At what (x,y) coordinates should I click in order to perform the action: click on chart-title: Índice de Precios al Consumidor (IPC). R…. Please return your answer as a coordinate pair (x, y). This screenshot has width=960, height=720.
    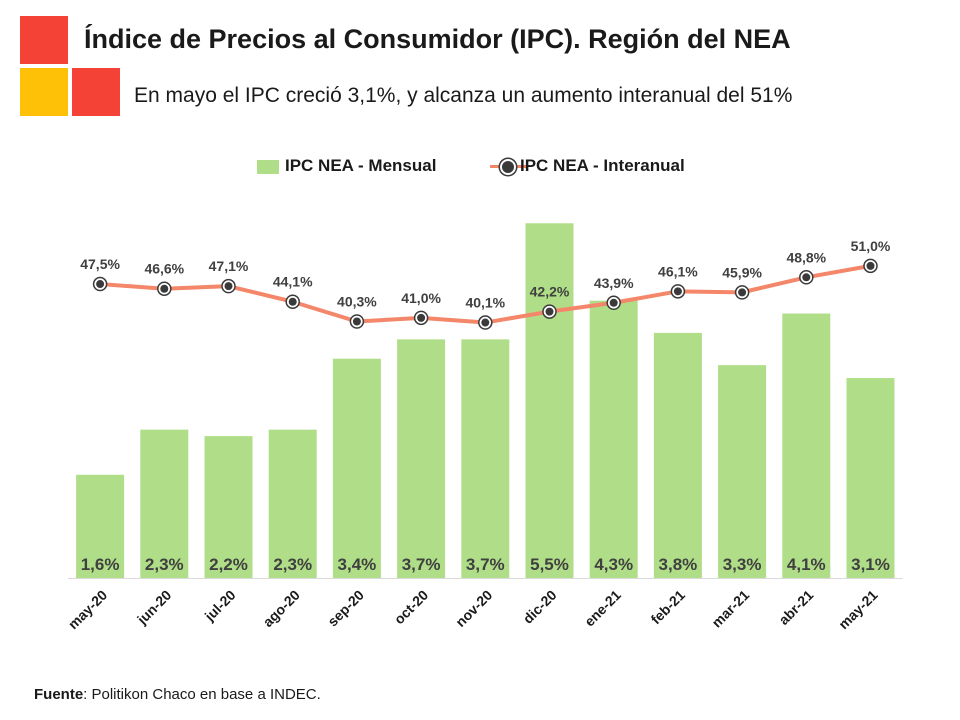
    Looking at the image, I should click on (437, 39).